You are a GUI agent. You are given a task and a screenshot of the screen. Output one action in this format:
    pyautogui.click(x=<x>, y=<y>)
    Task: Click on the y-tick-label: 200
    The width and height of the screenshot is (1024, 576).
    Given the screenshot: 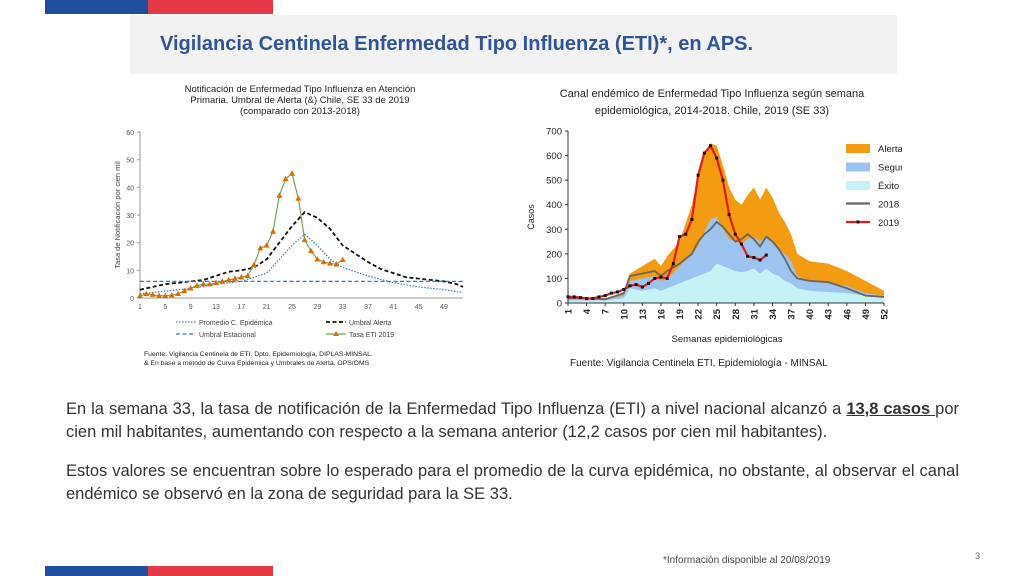 What is the action you would take?
    pyautogui.click(x=554, y=254)
    